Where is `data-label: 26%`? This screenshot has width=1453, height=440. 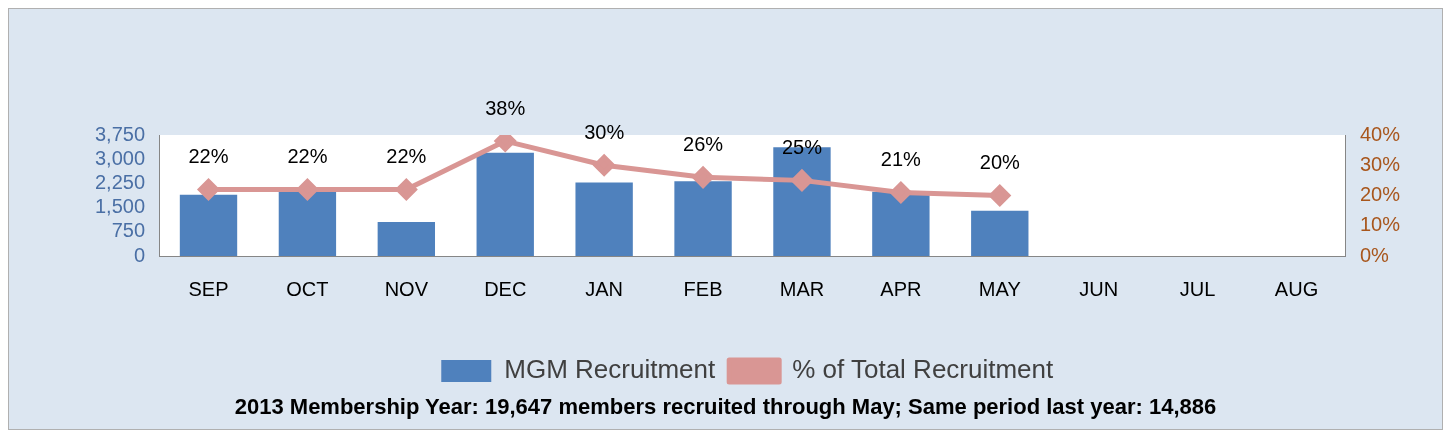 data-label: 26% is located at coordinates (703, 143).